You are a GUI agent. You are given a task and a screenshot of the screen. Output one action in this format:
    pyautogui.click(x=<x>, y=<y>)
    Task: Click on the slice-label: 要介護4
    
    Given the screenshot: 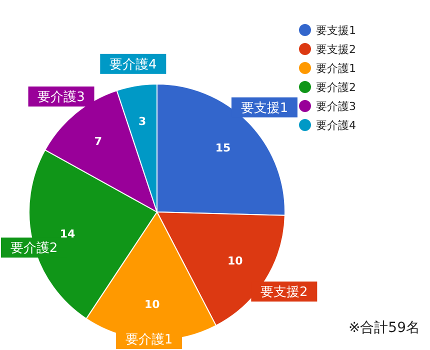 What is the action you would take?
    pyautogui.click(x=133, y=64)
    